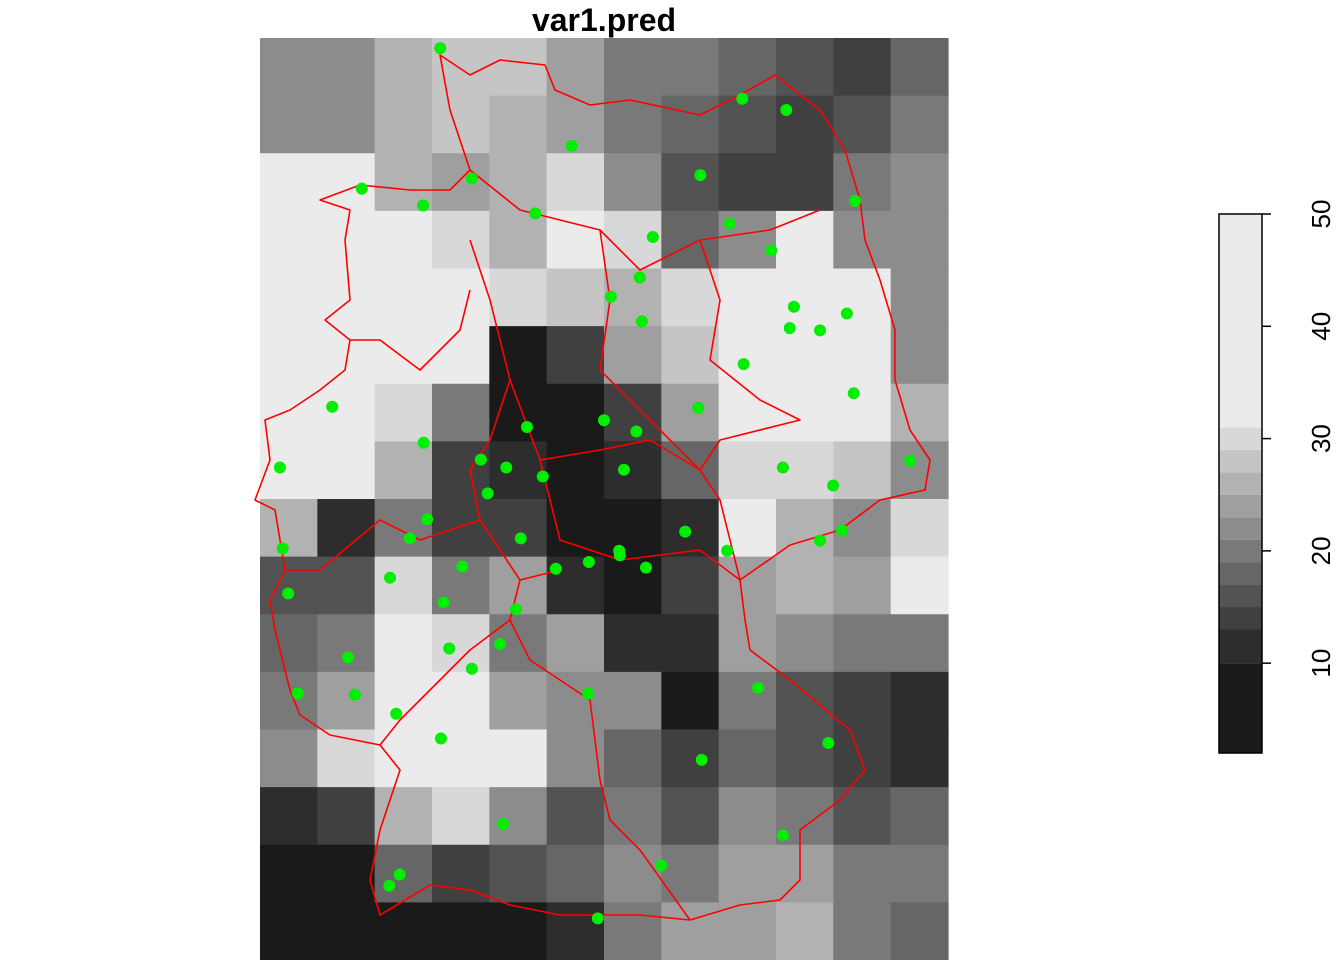 Image resolution: width=1344 pixels, height=965 pixels. I want to click on colorbar: 10 20 30 40 50, so click(1277, 477).